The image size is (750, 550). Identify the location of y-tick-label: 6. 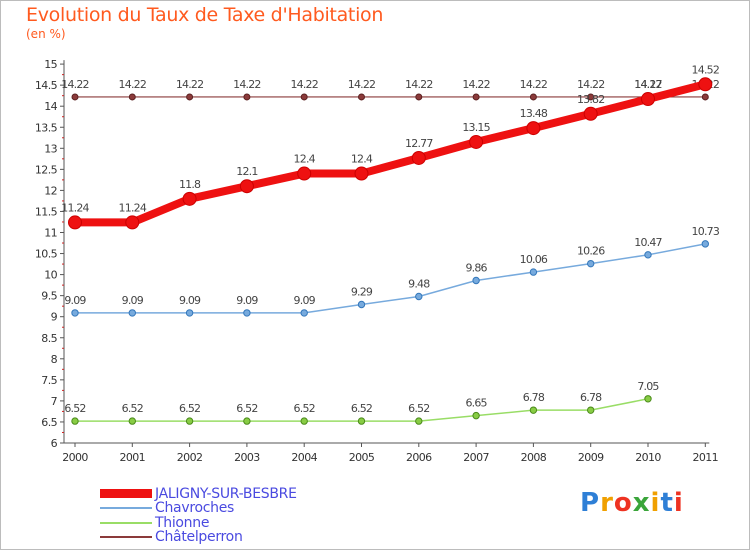
(54, 443).